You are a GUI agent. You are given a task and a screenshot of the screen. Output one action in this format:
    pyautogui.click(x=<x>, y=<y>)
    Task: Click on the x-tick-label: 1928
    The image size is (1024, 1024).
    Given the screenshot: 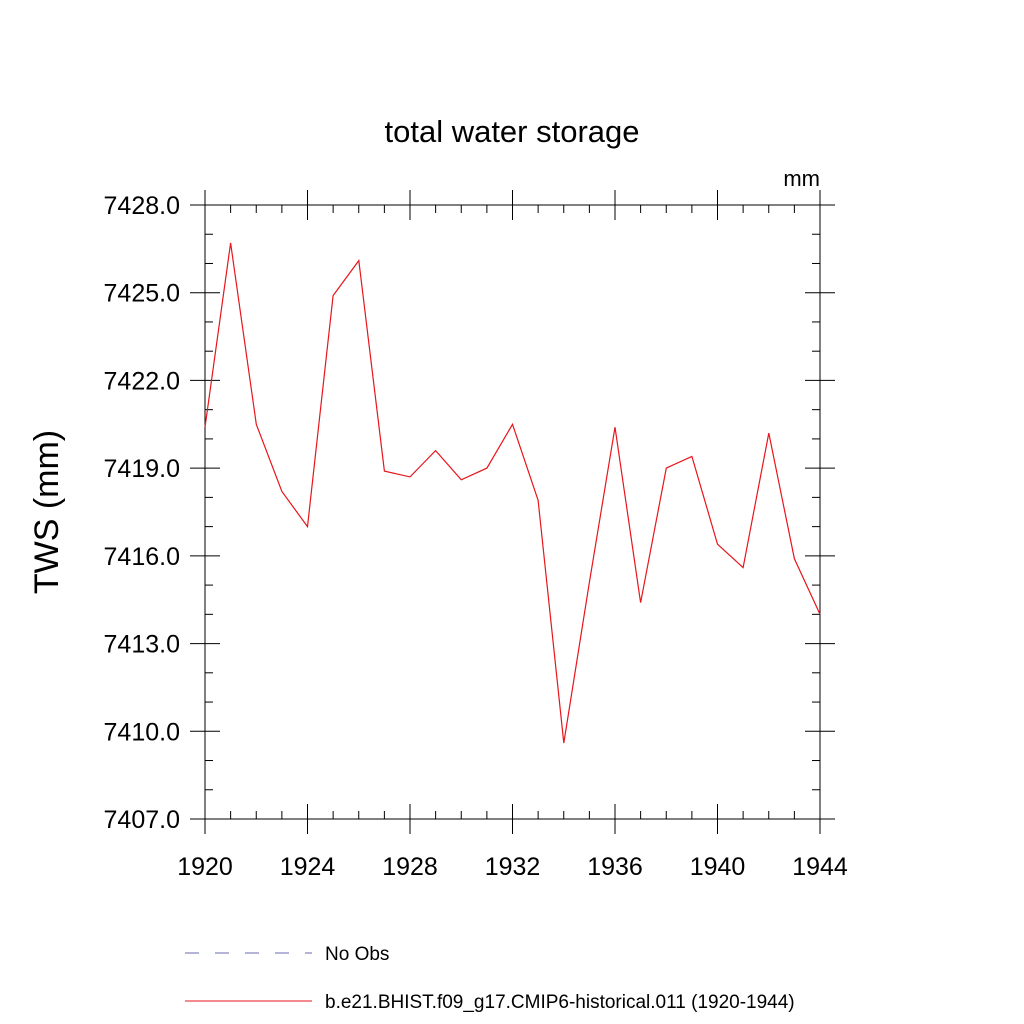 What is the action you would take?
    pyautogui.click(x=410, y=867)
    